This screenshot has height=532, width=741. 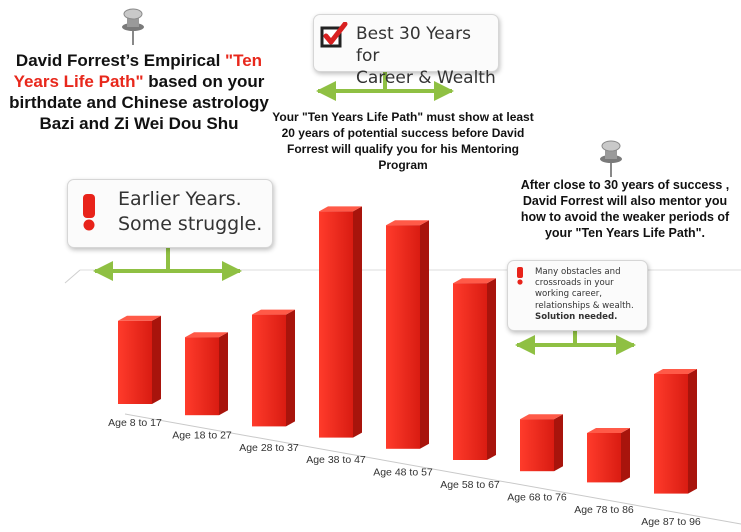 What do you see at coordinates (135, 423) in the screenshot?
I see `x-tick-label: Age 8 to 17` at bounding box center [135, 423].